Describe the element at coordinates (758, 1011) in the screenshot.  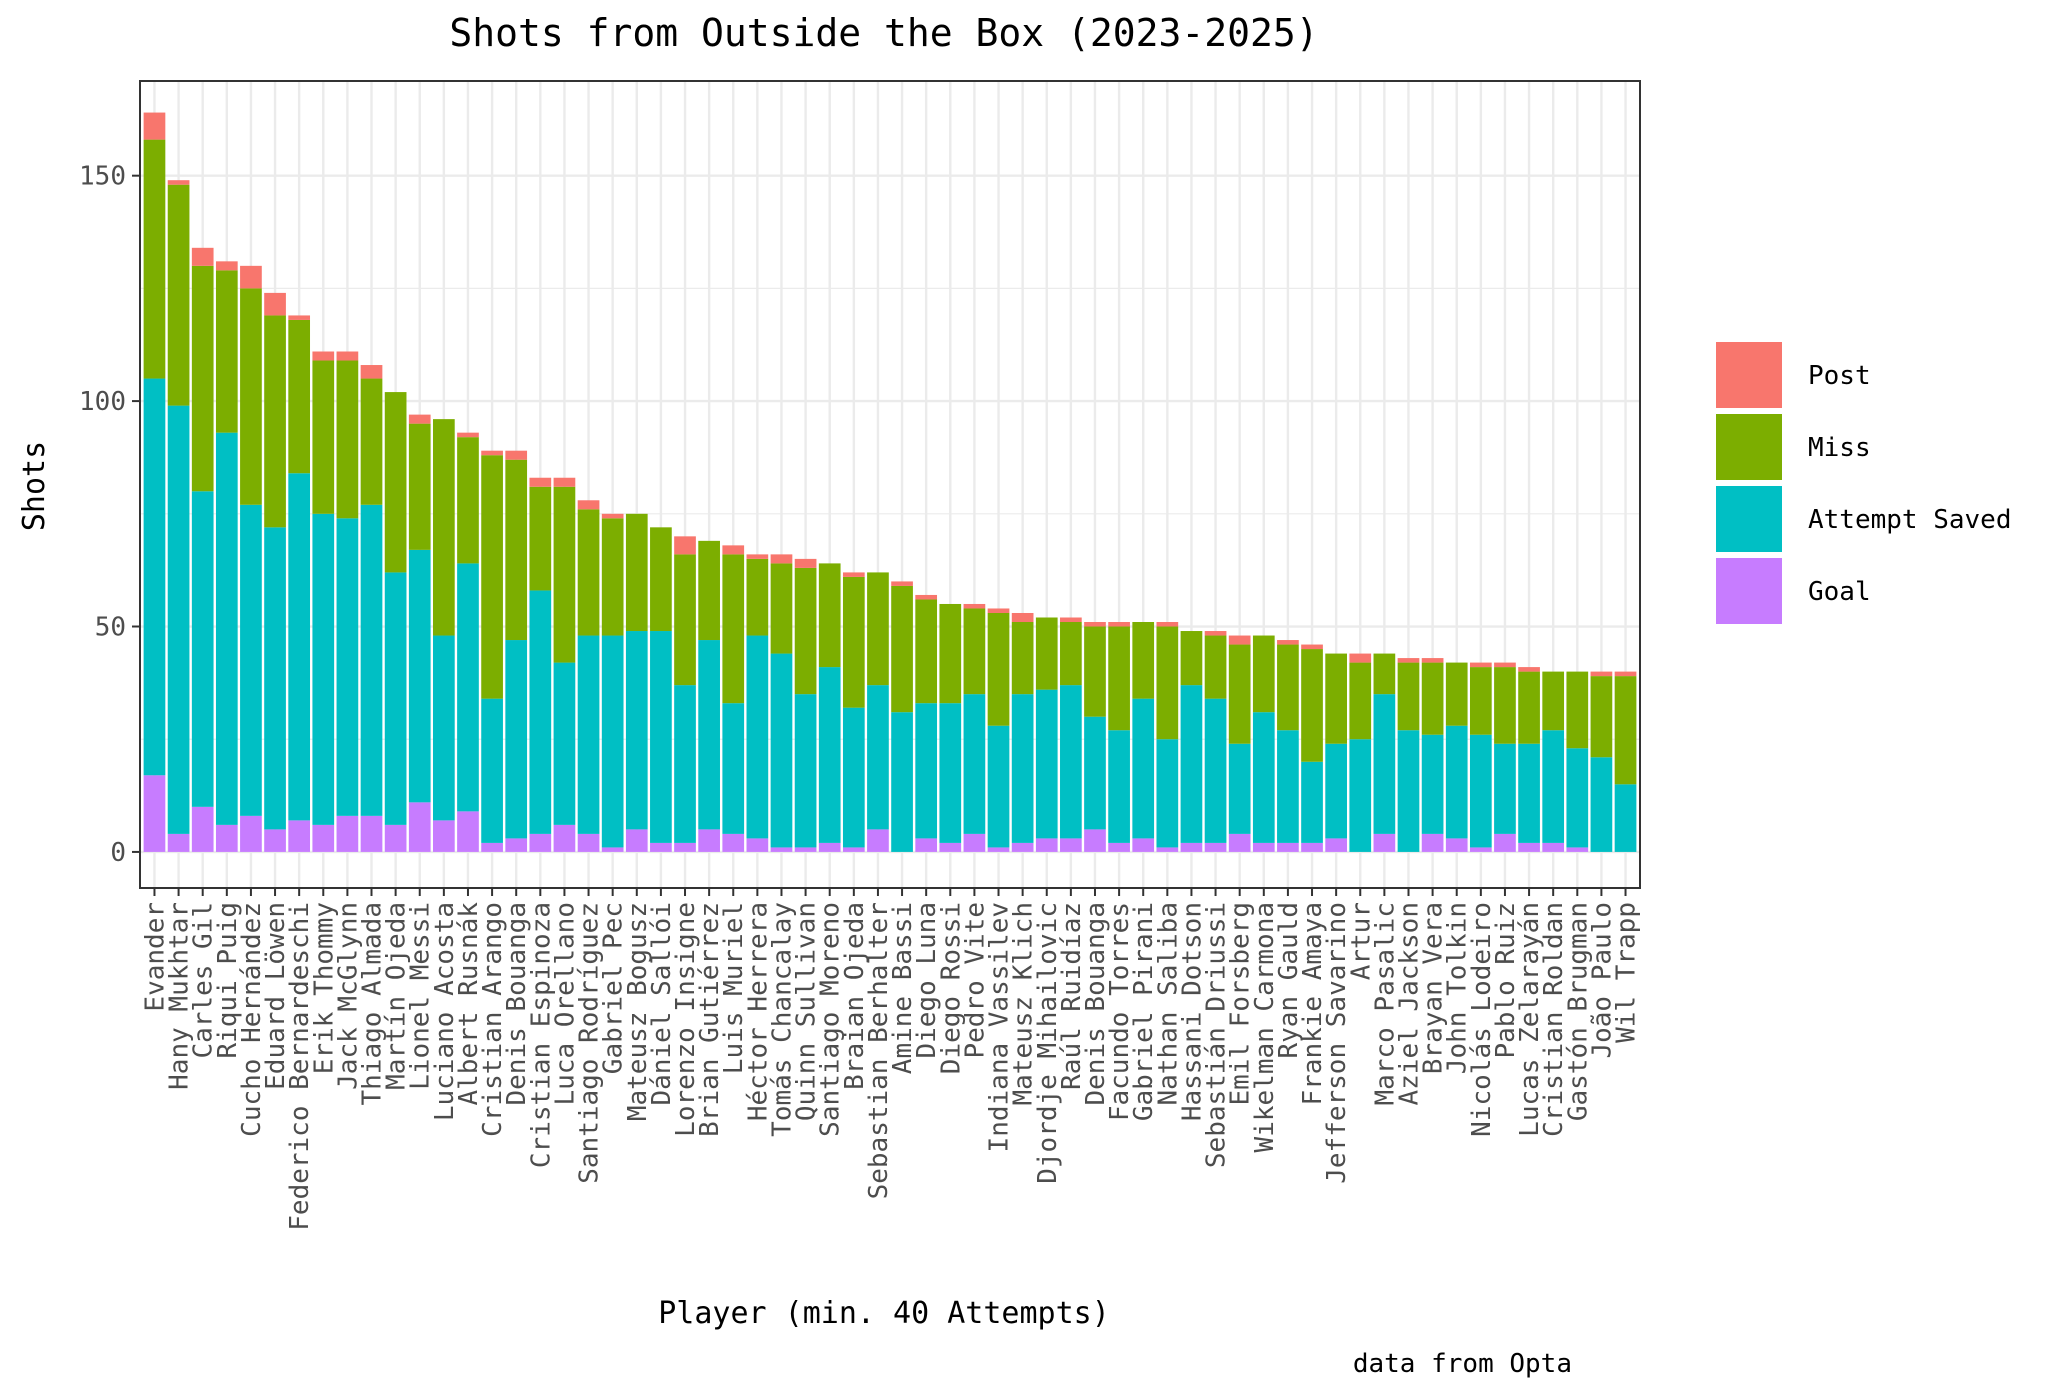
I see `x-tick-label: Héctor Herrera` at that location.